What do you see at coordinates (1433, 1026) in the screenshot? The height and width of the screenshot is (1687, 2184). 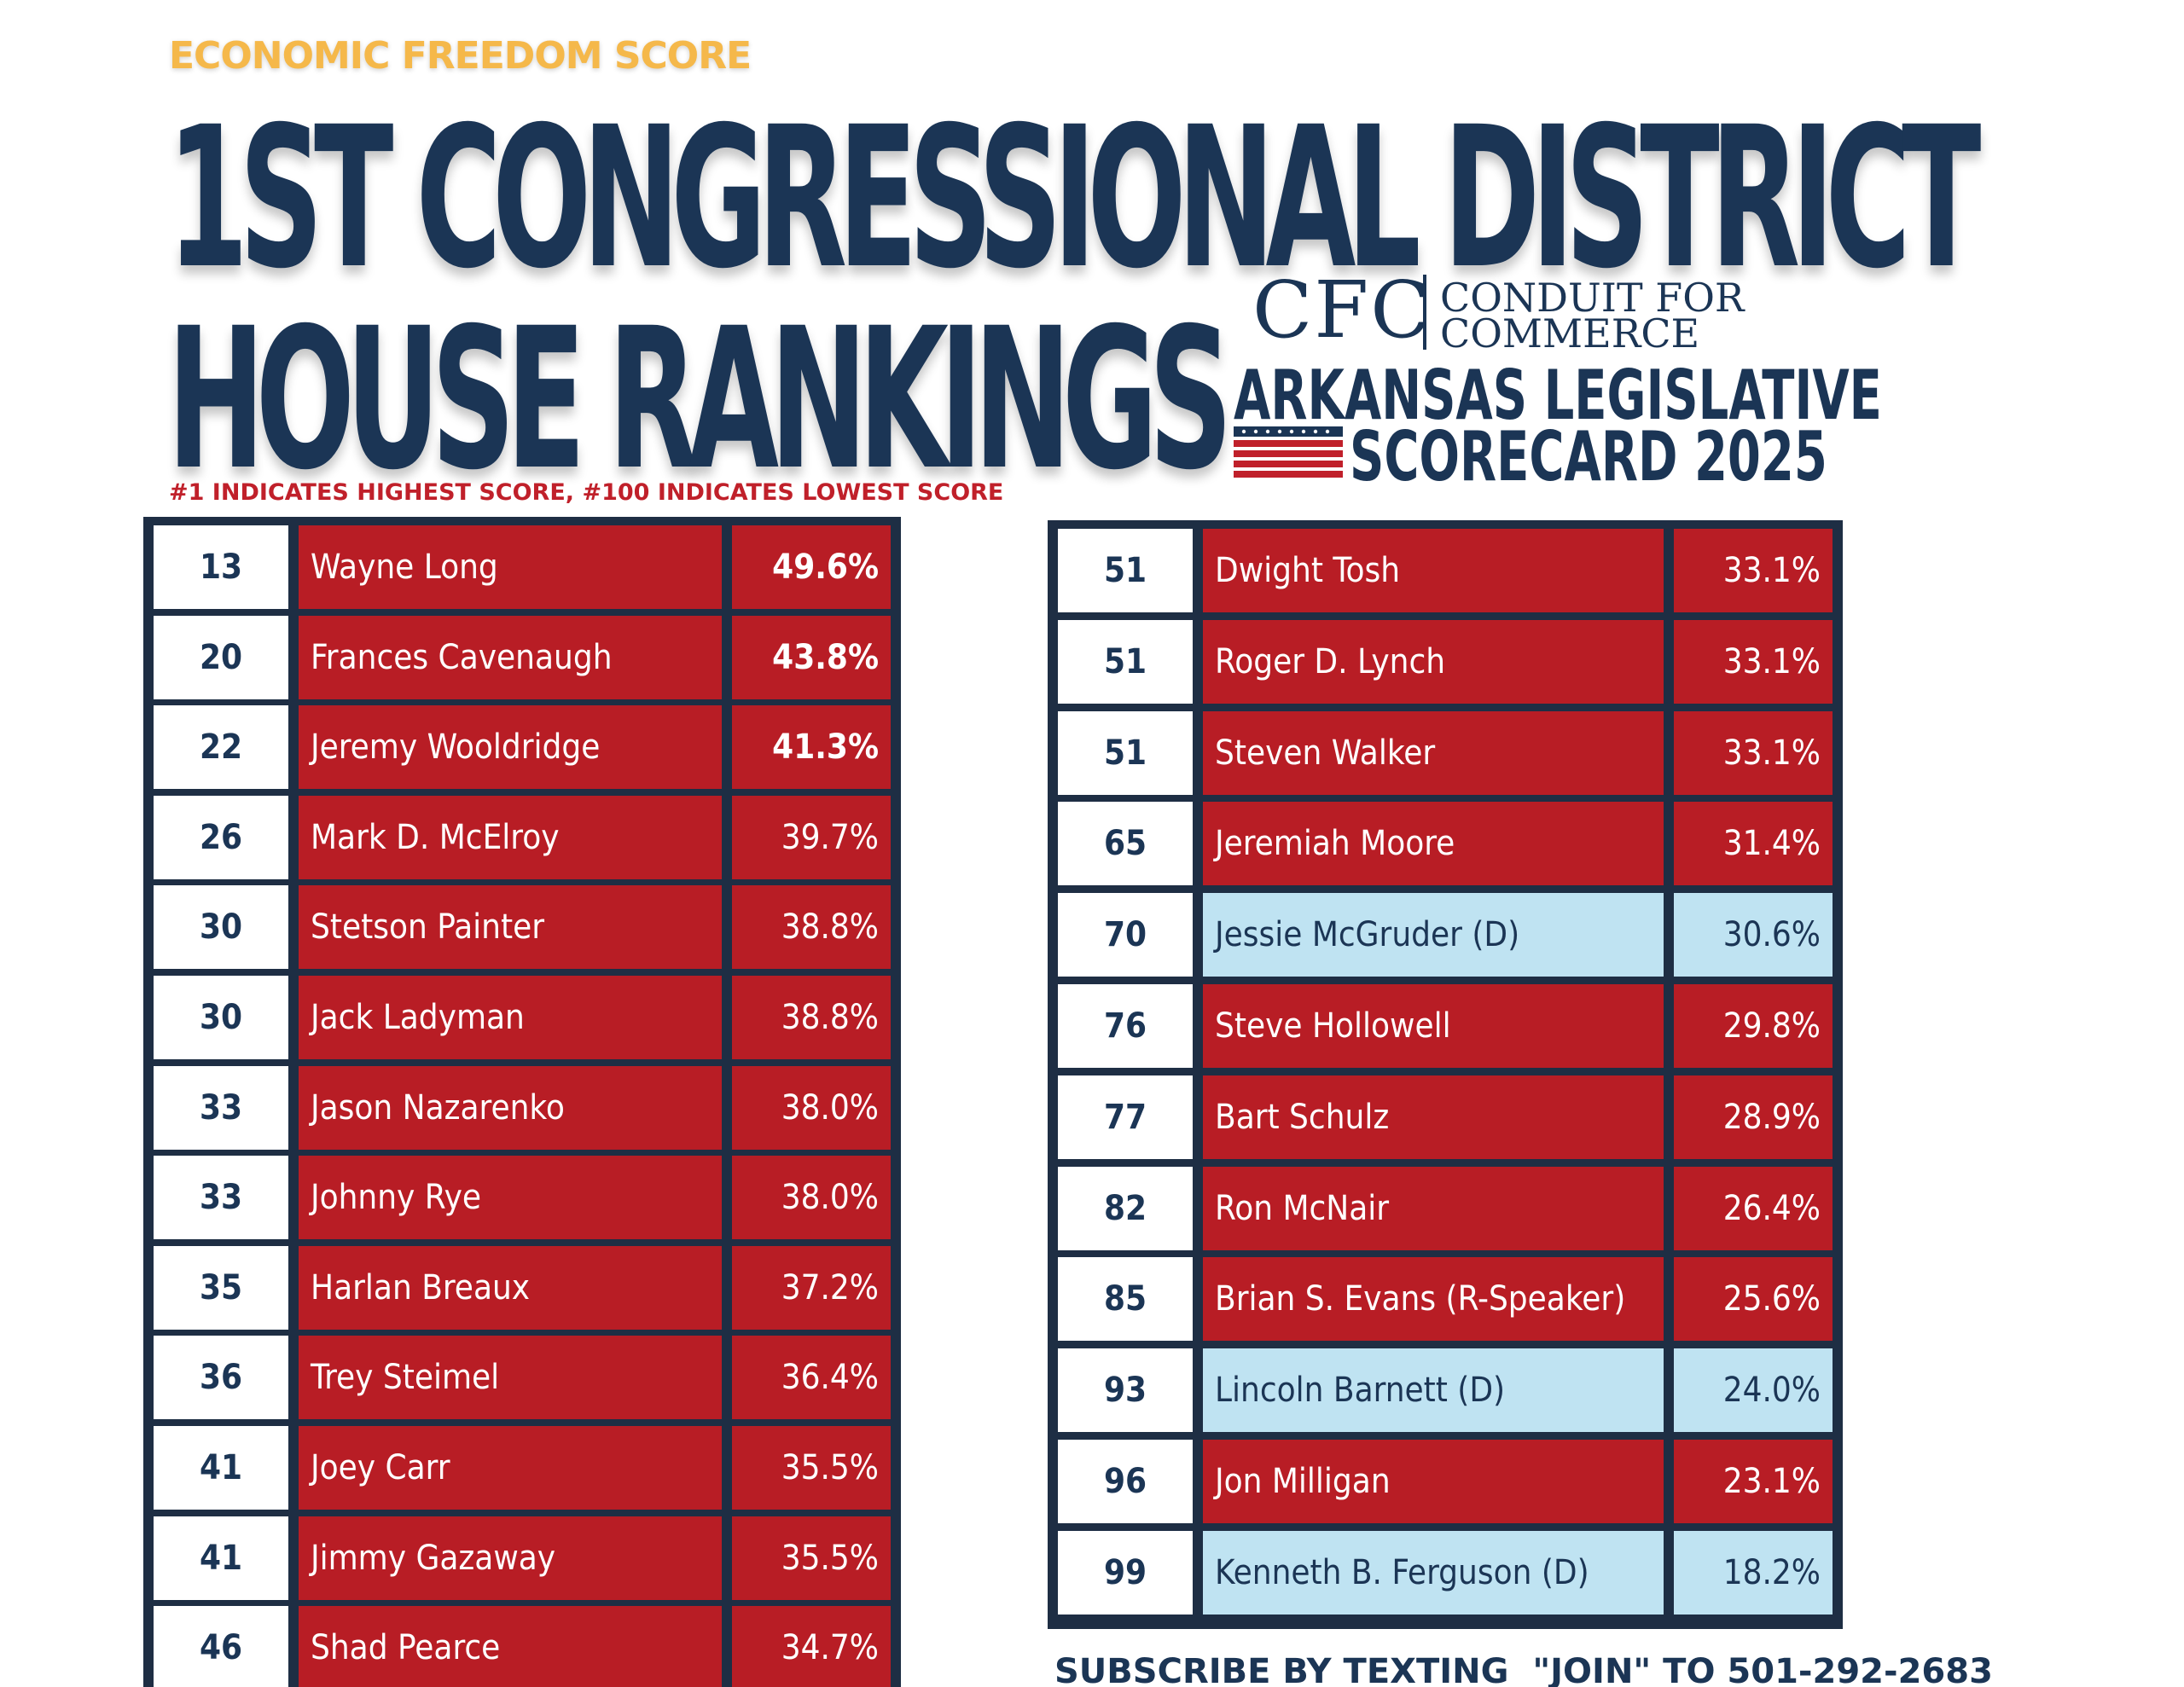 I see `legislator-name-cell: Steve Hollowell` at bounding box center [1433, 1026].